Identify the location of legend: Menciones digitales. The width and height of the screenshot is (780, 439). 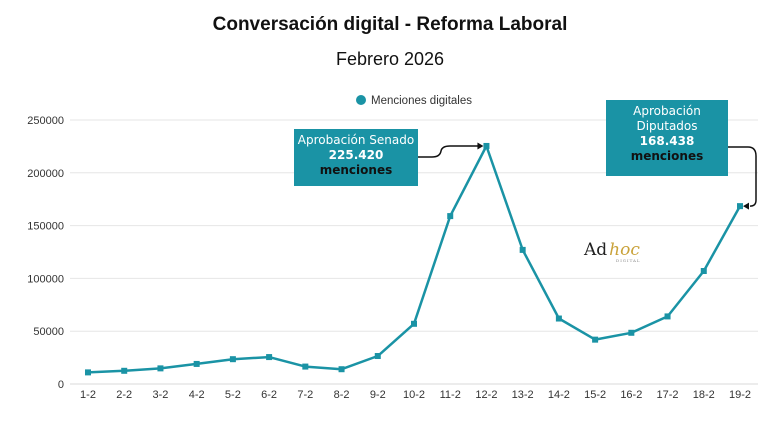
(414, 101).